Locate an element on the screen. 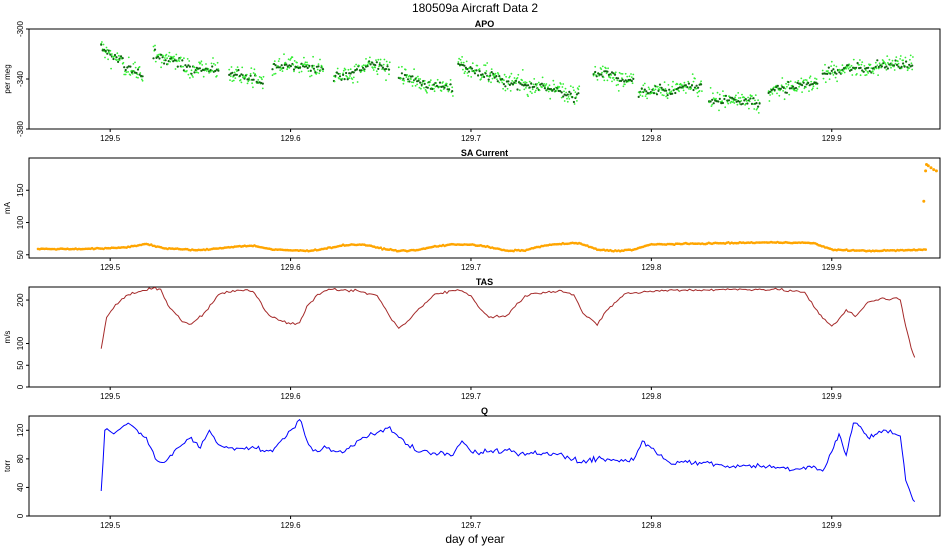 The width and height of the screenshot is (950, 550). y-tick-label: 50 is located at coordinates (20, 254).